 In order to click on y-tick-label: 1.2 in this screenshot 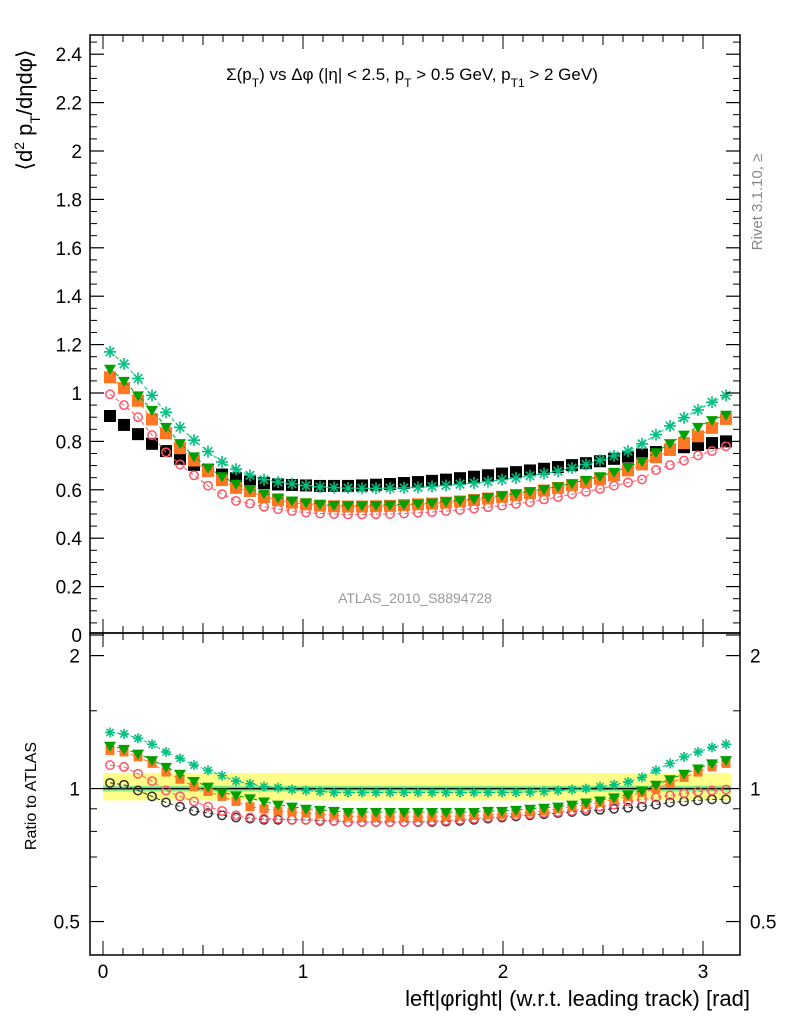, I will do `click(69, 346)`.